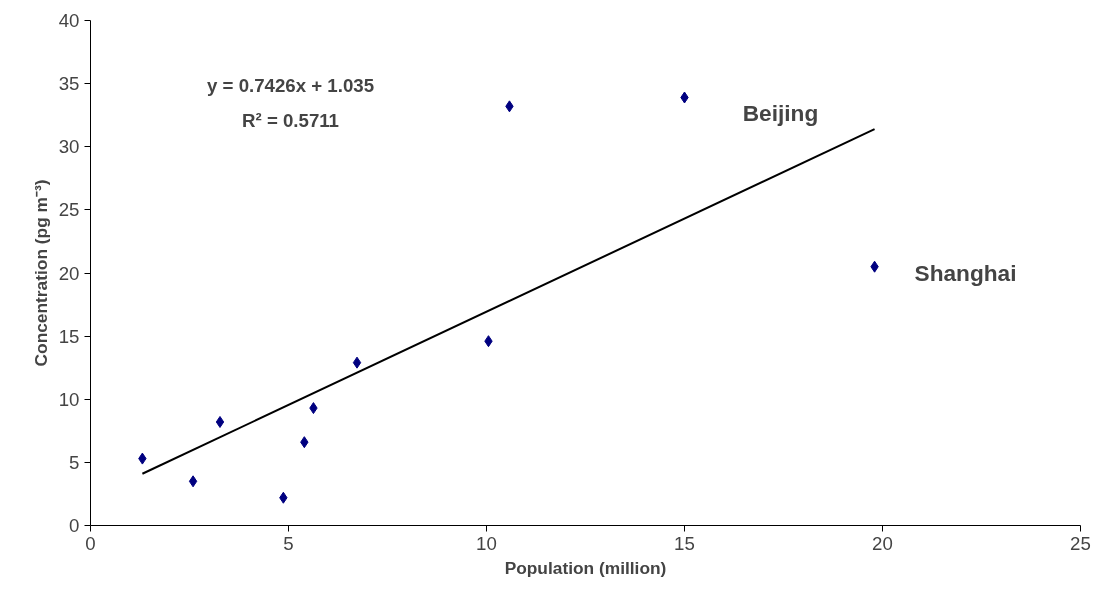 The width and height of the screenshot is (1112, 602). I want to click on y-tick-label: 15, so click(69, 336).